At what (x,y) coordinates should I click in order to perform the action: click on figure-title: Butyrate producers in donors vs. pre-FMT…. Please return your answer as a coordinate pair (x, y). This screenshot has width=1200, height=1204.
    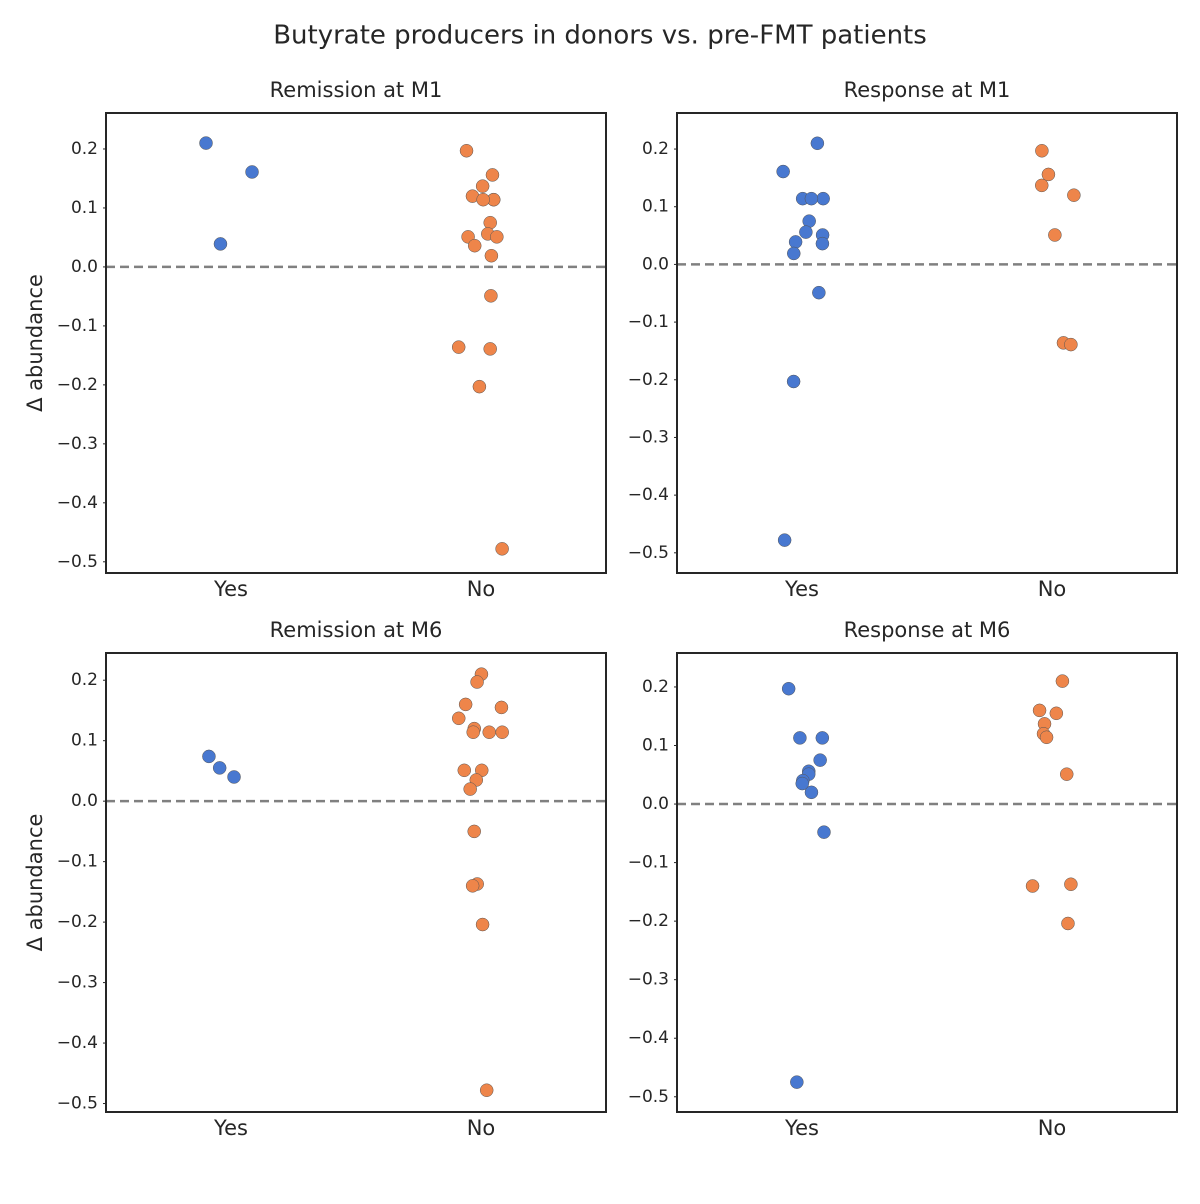
    Looking at the image, I should click on (600, 36).